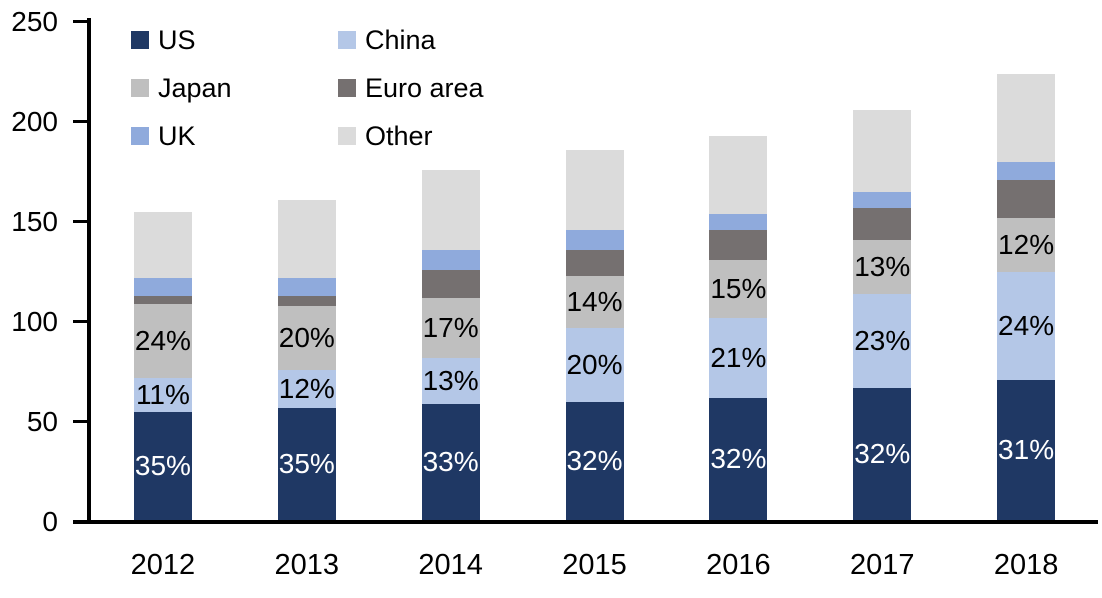 The image size is (1102, 598). What do you see at coordinates (738, 175) in the screenshot?
I see `bar-2016-segment-other` at bounding box center [738, 175].